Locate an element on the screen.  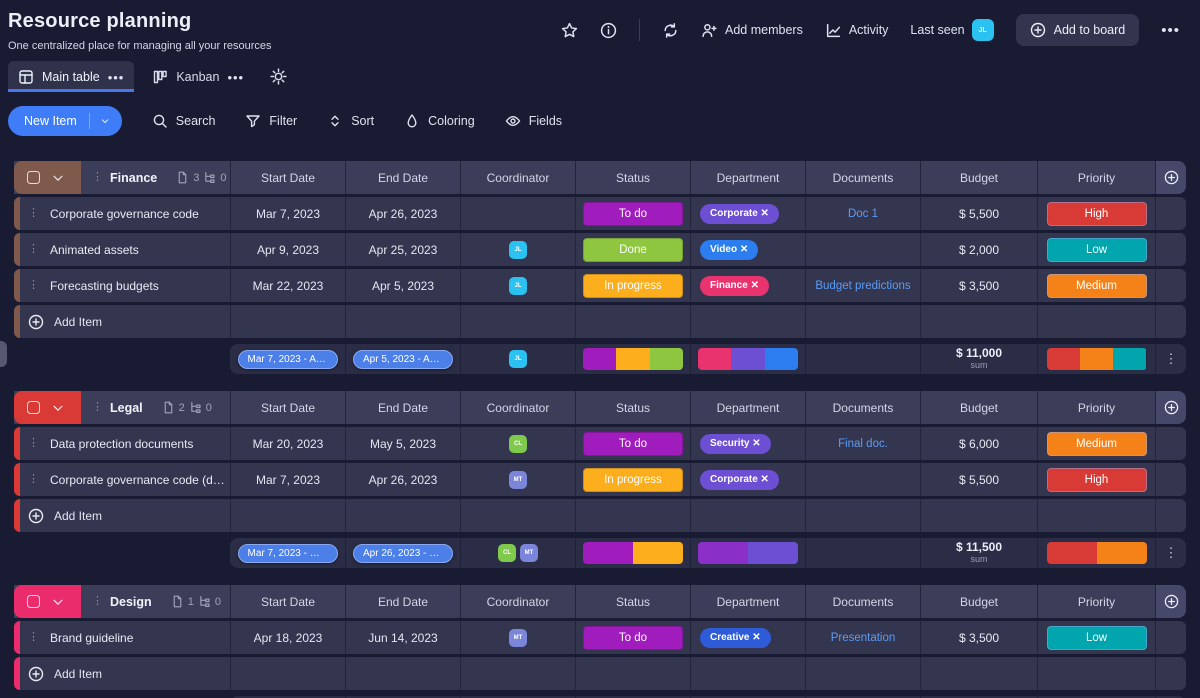
coloring-button: Coloring is located at coordinates (439, 121).